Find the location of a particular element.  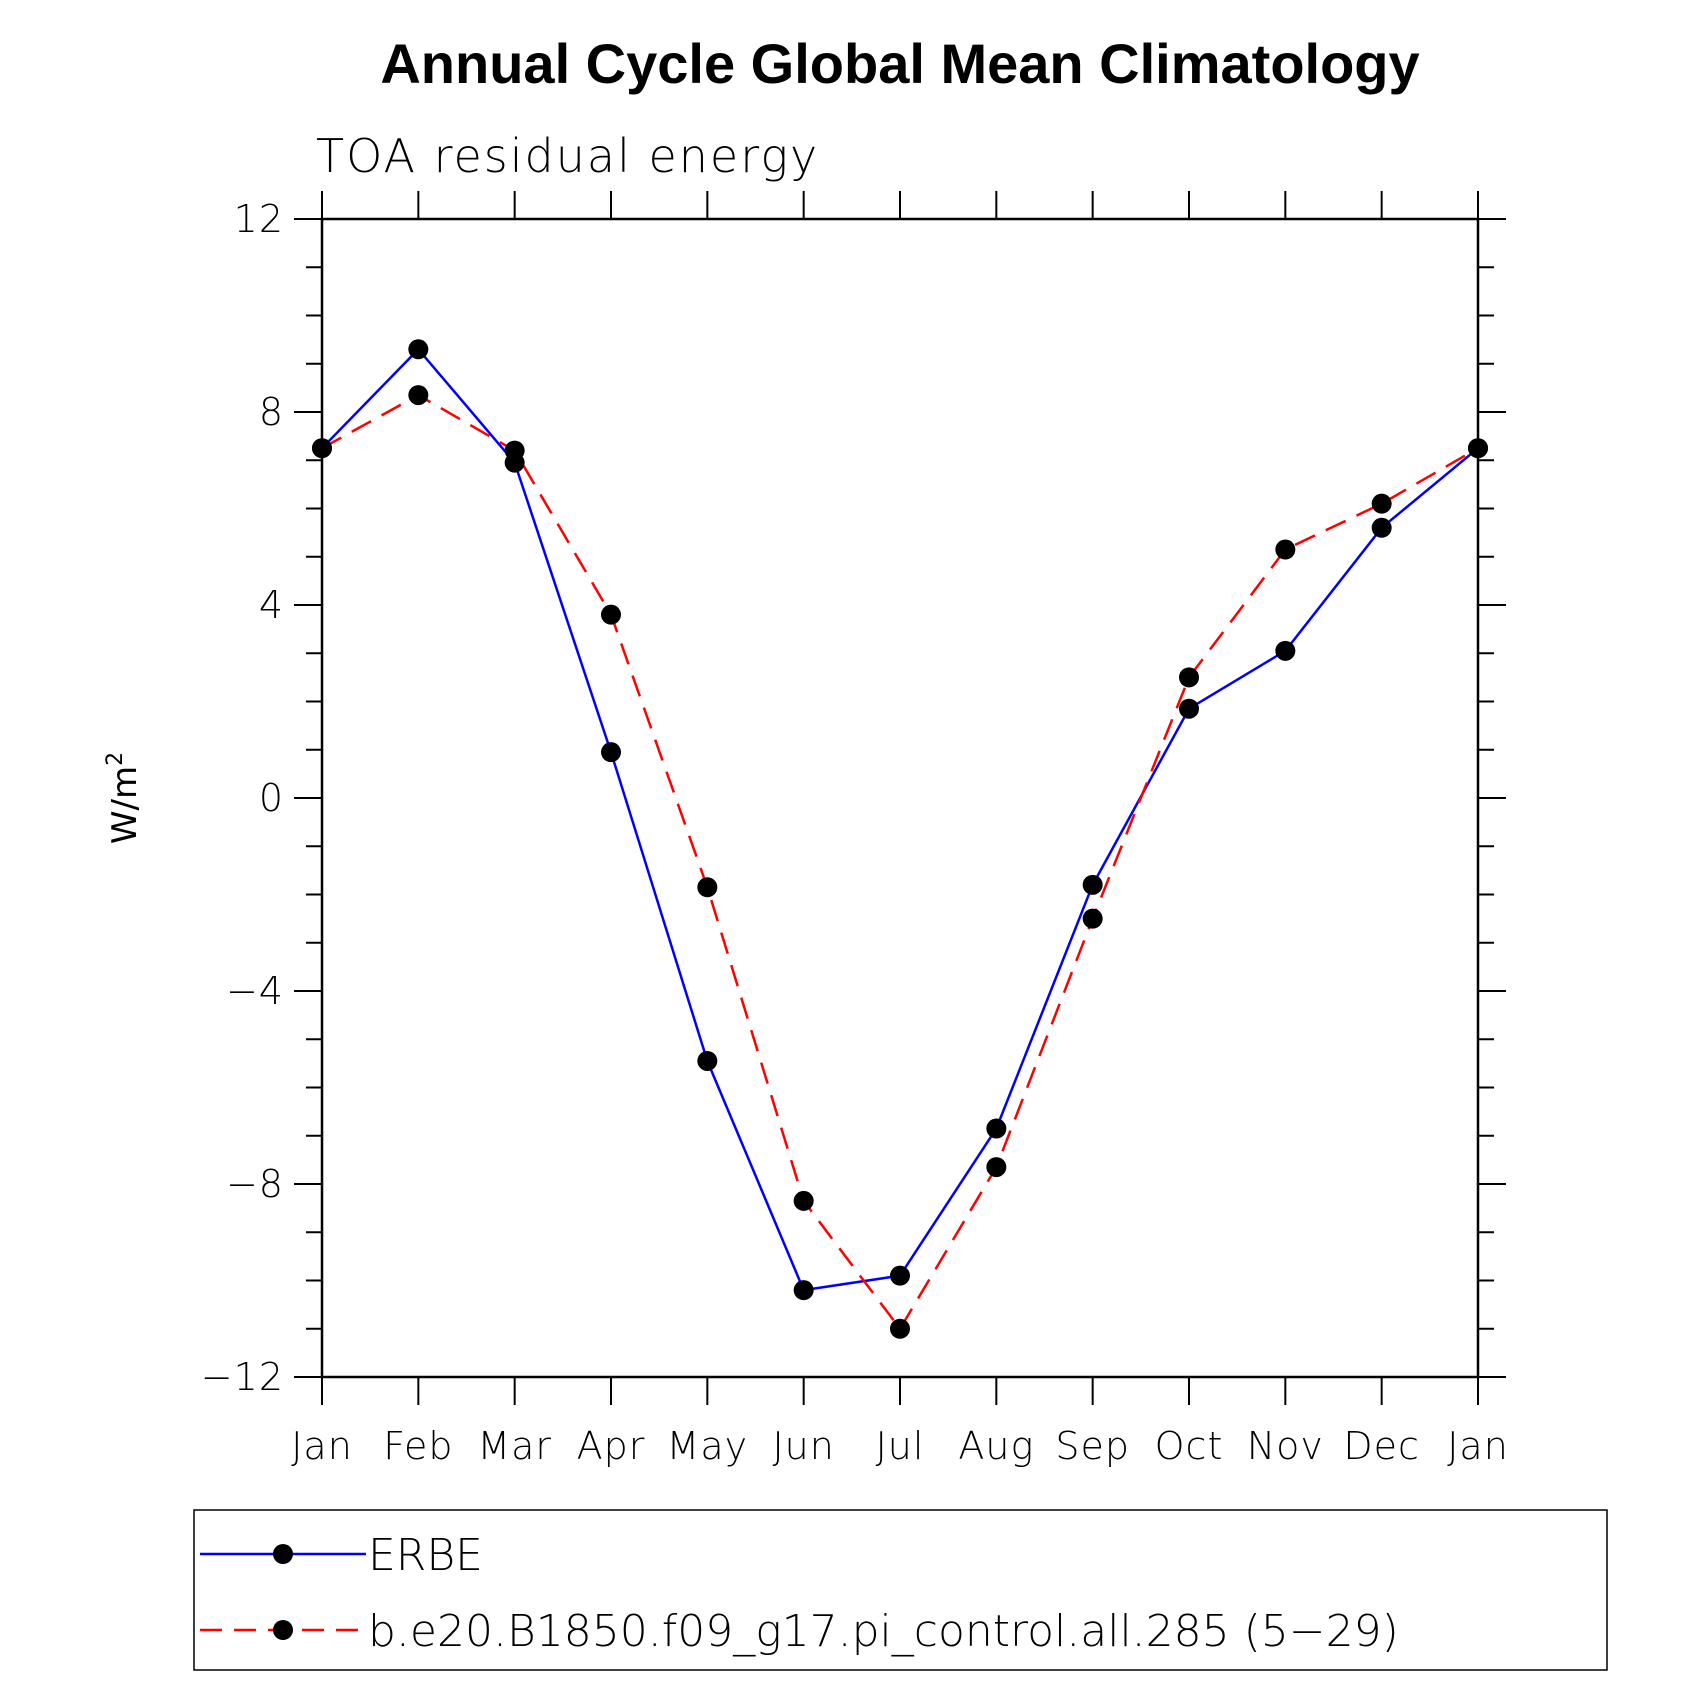

y-axis-label: W/m2 is located at coordinates (124, 798).